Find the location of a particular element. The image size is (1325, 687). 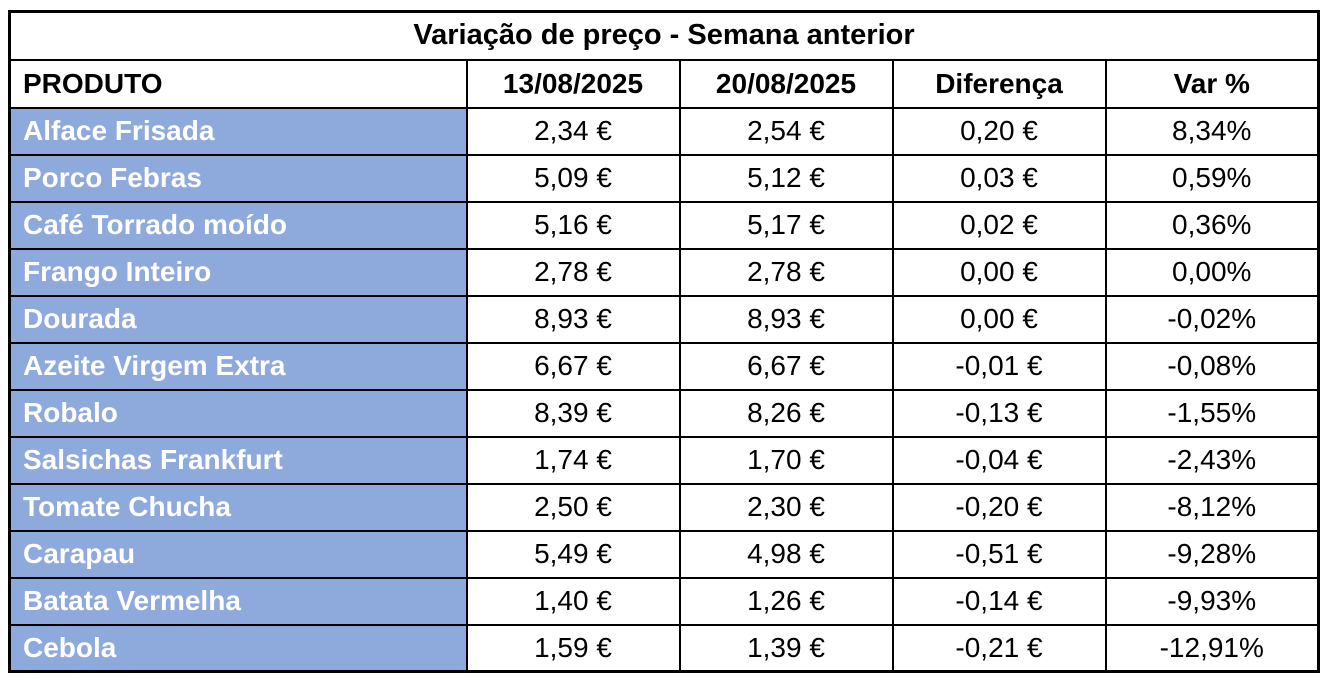

price-week1-cell: 8,93 € is located at coordinates (573, 319).